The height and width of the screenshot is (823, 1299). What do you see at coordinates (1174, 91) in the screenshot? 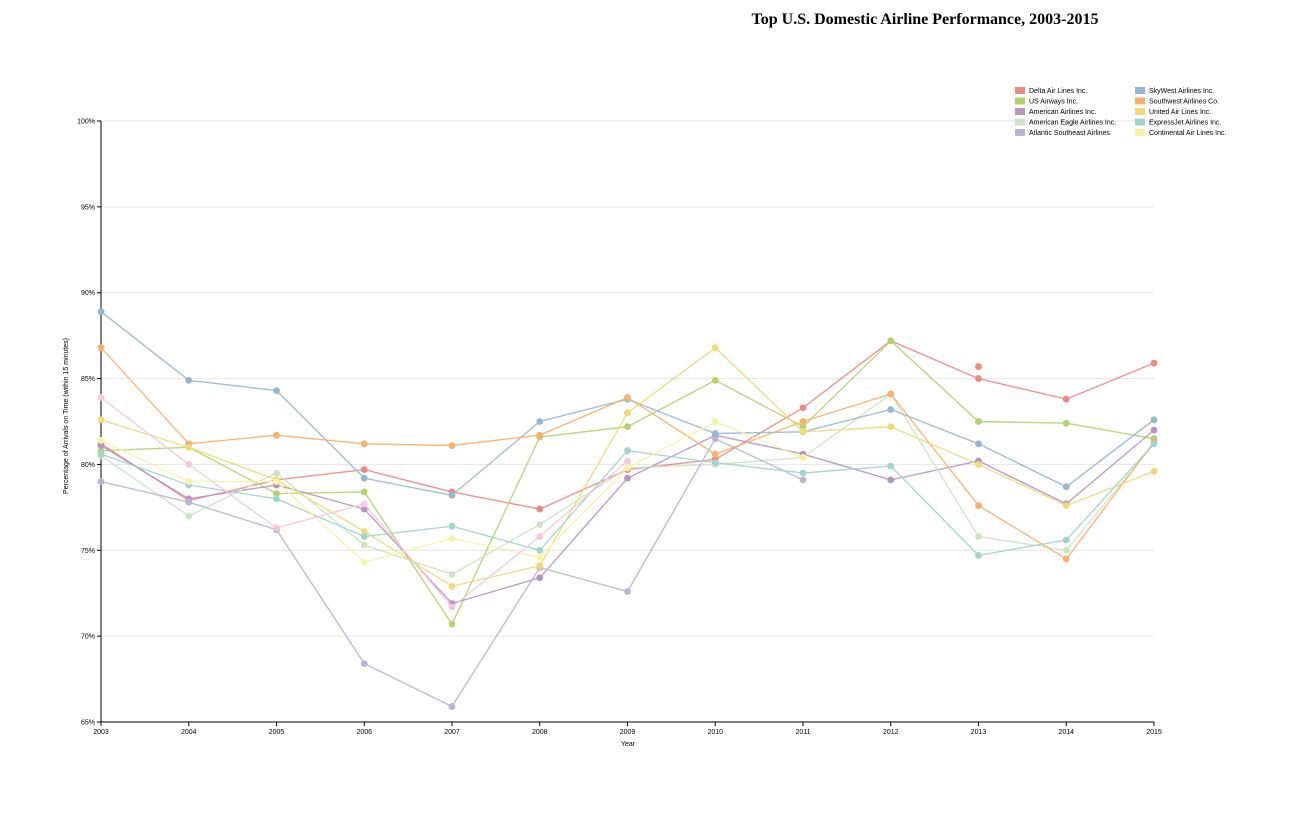
I see `legend-item: SkyWest Airlines Inc.` at bounding box center [1174, 91].